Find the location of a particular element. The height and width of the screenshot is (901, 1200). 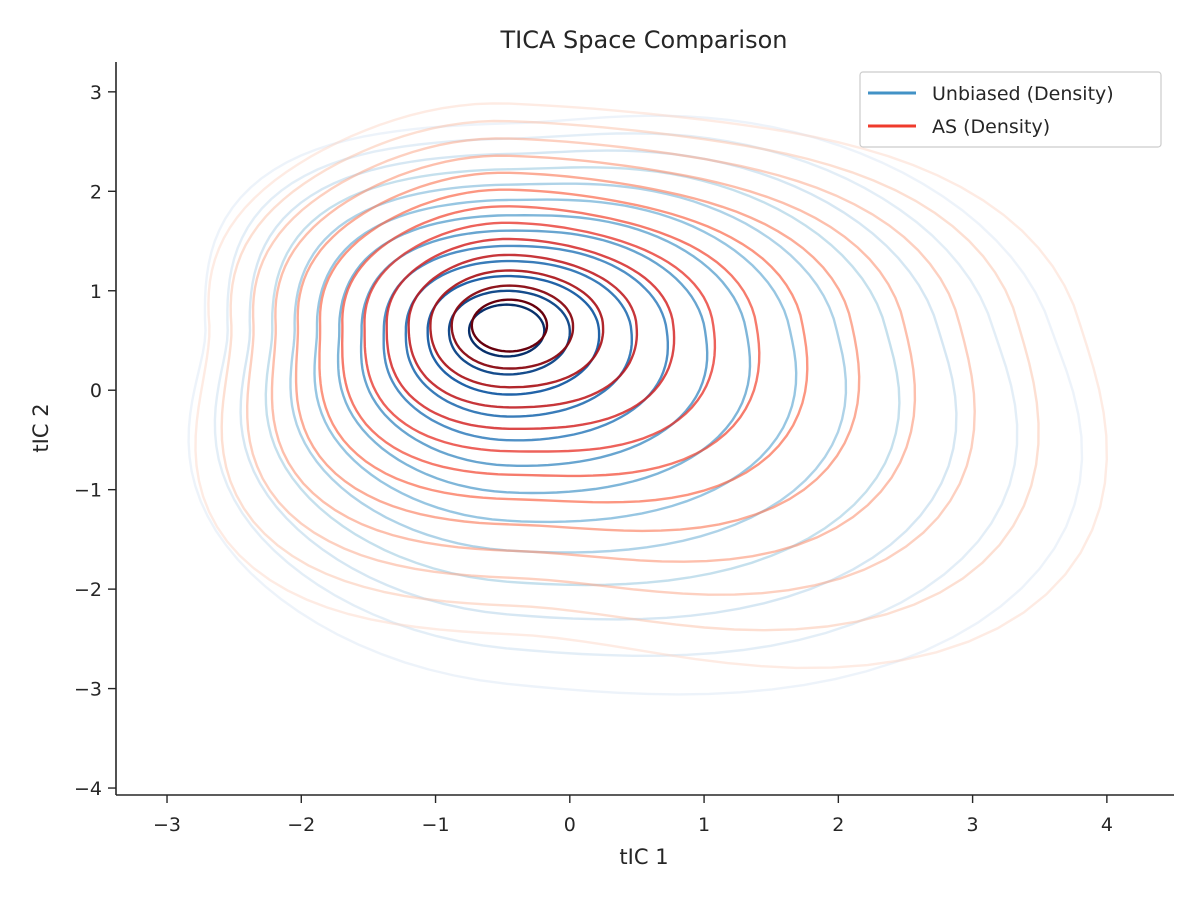

y-axis-label: tIC 2 is located at coordinates (41, 427).